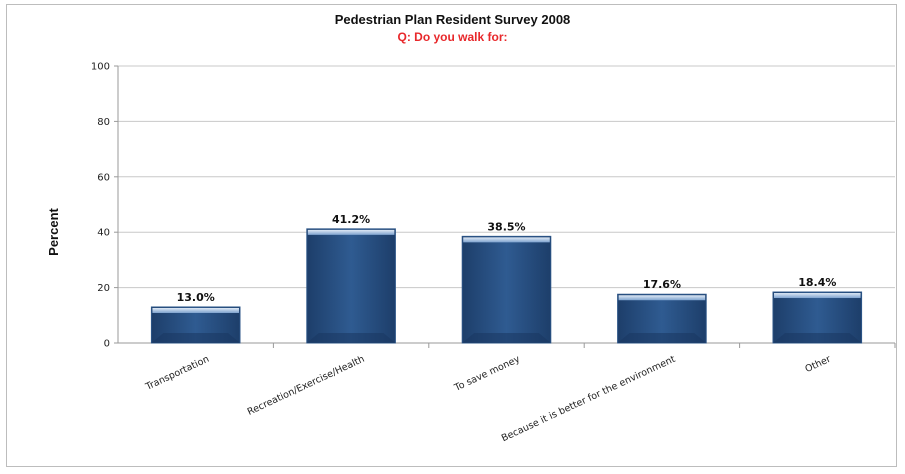  I want to click on data-label: 38.5%, so click(506, 226).